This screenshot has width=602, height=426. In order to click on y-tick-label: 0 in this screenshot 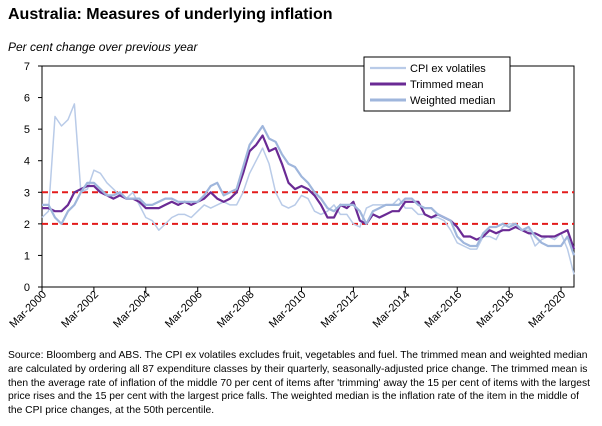, I will do `click(27, 288)`.